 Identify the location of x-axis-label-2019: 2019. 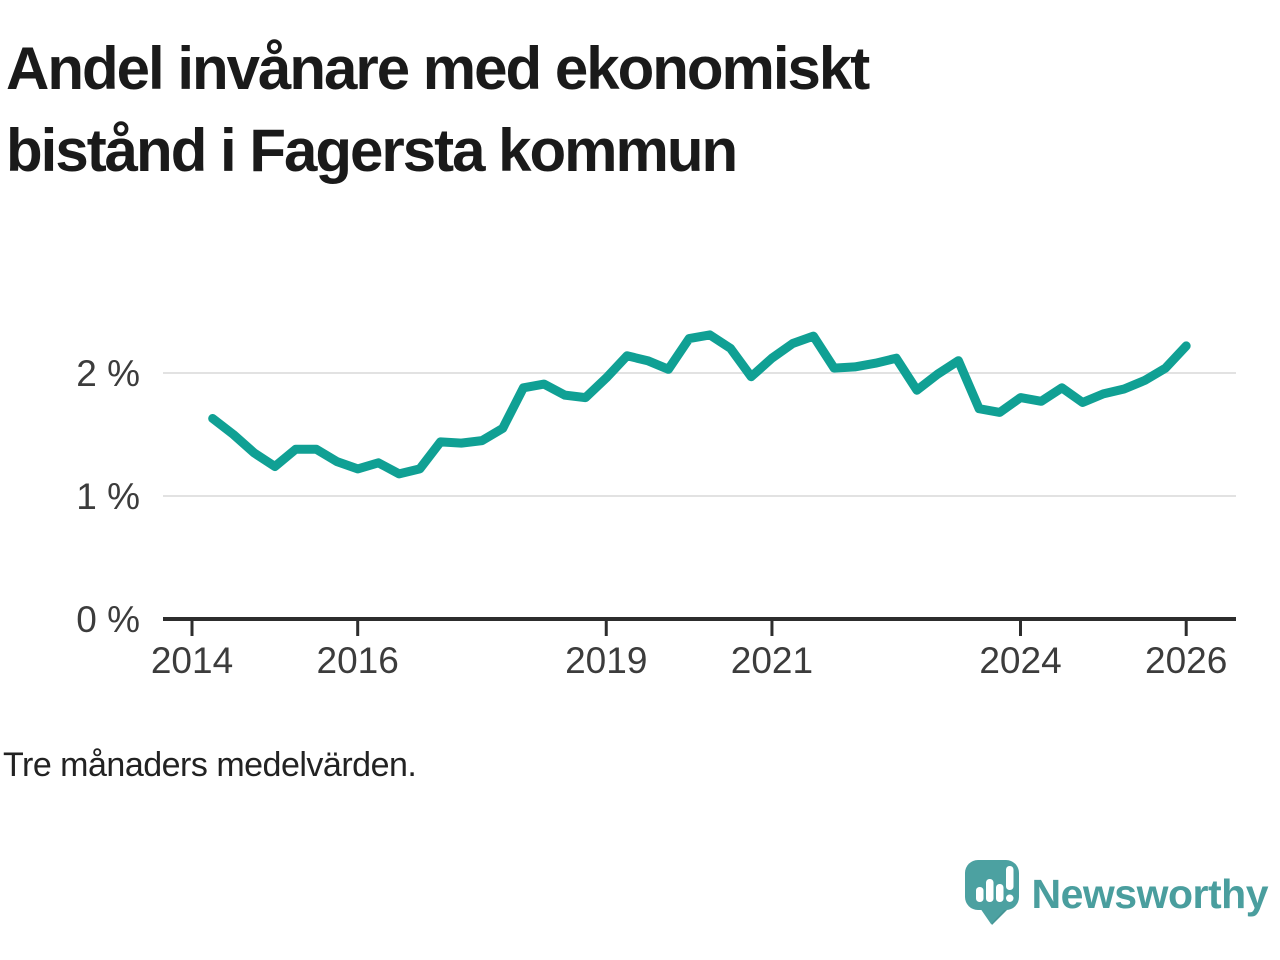
(606, 660).